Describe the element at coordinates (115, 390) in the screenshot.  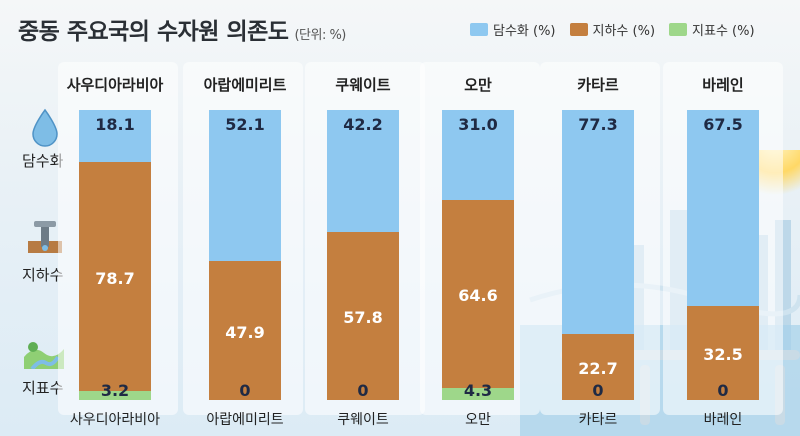
I see `data-label-surfacewater: 3.2` at that location.